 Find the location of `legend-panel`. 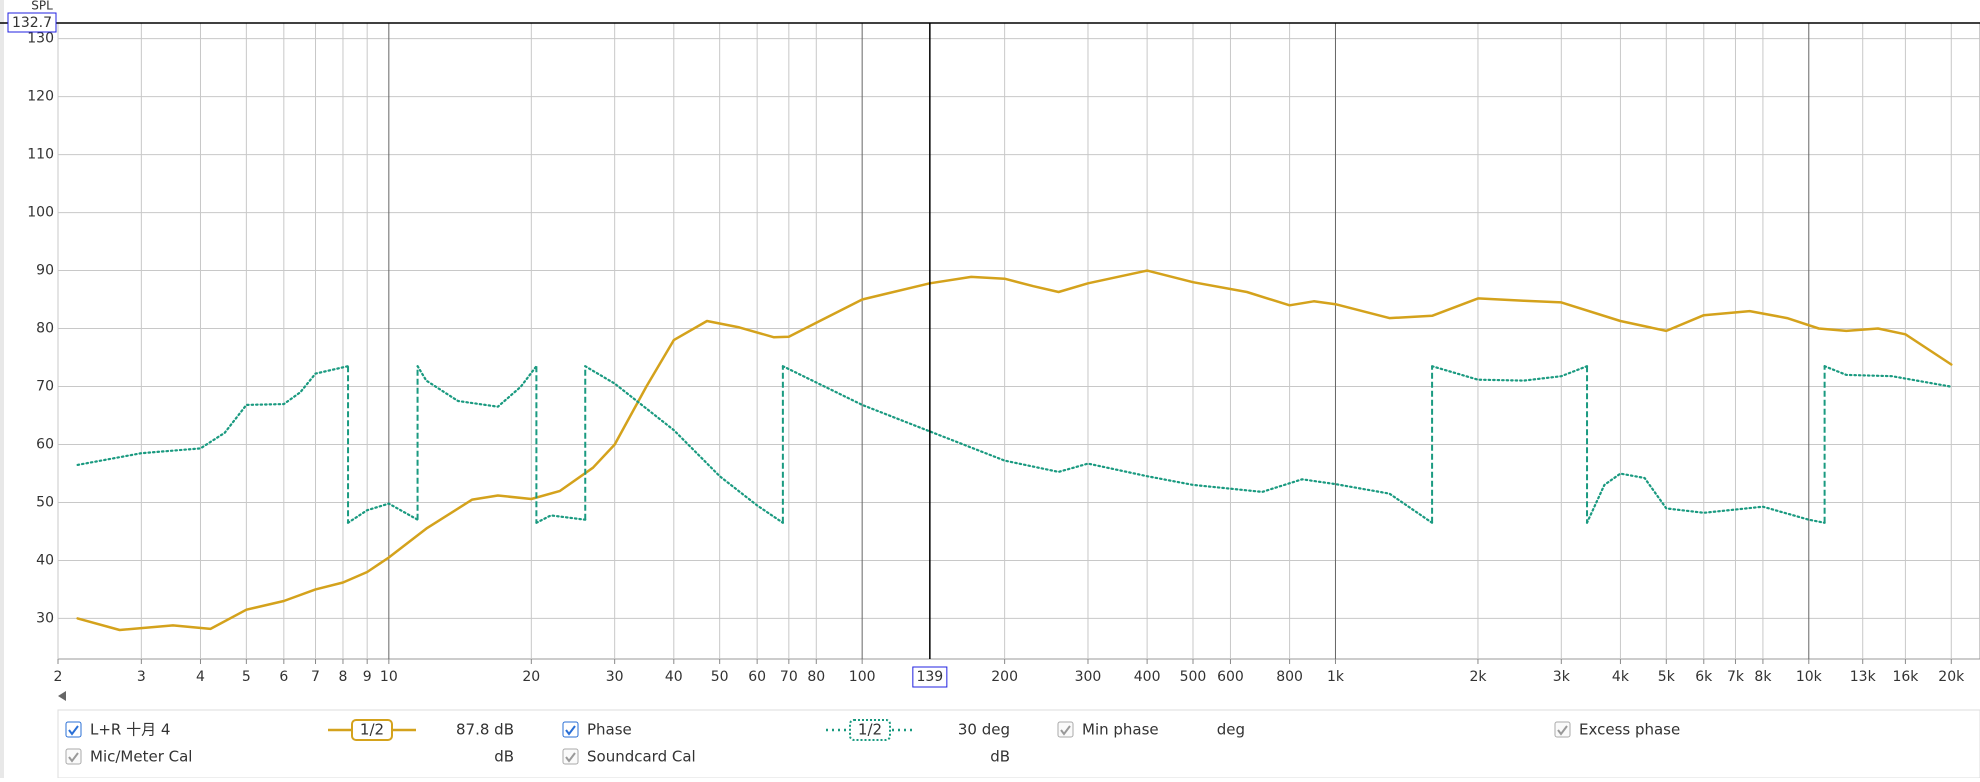

legend-panel is located at coordinates (1018, 744).